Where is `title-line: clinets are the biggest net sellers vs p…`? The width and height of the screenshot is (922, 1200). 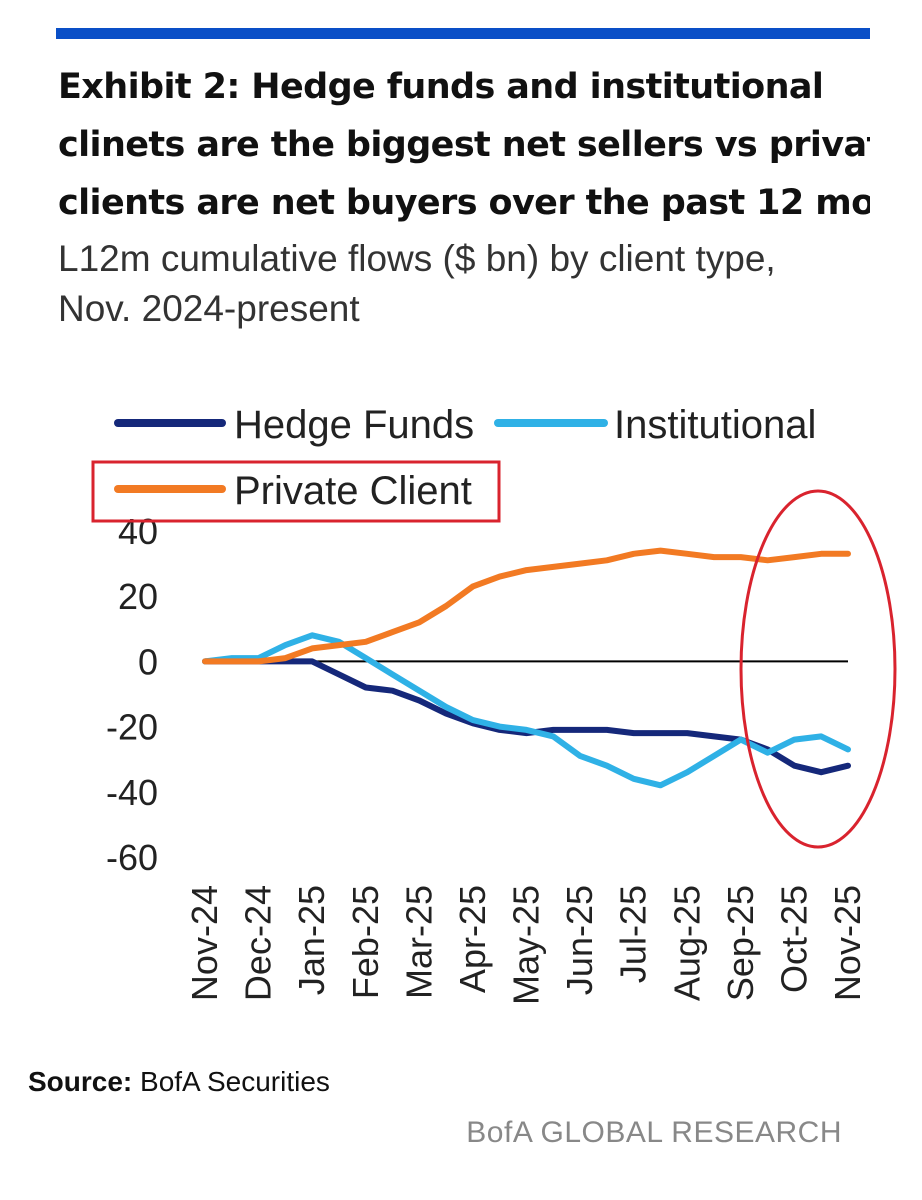
title-line: clinets are the biggest net sellers vs p… is located at coordinates (464, 145).